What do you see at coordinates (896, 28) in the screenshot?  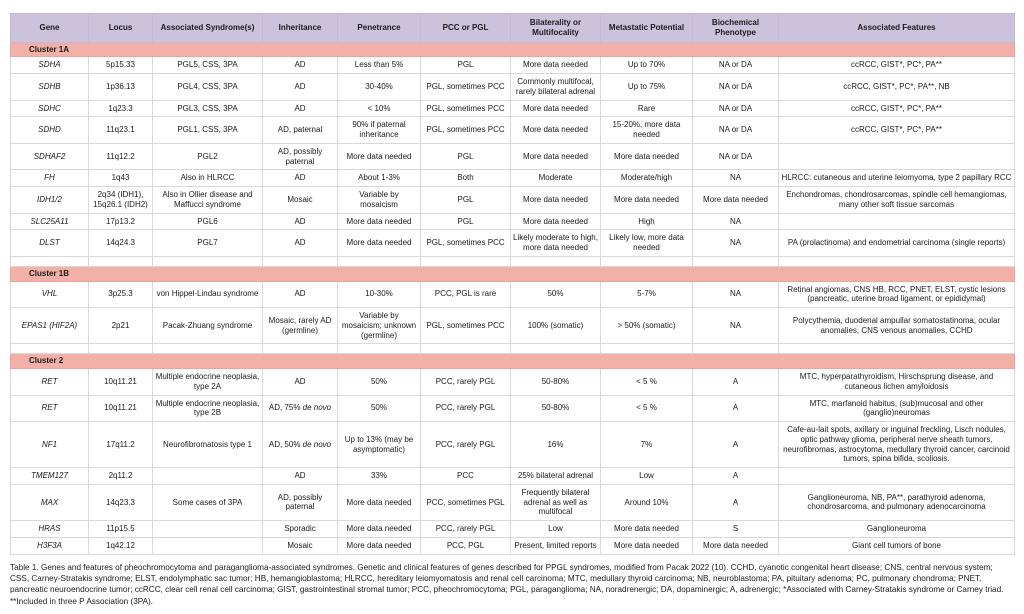 I see `column-header-associated-features: Associated Features` at bounding box center [896, 28].